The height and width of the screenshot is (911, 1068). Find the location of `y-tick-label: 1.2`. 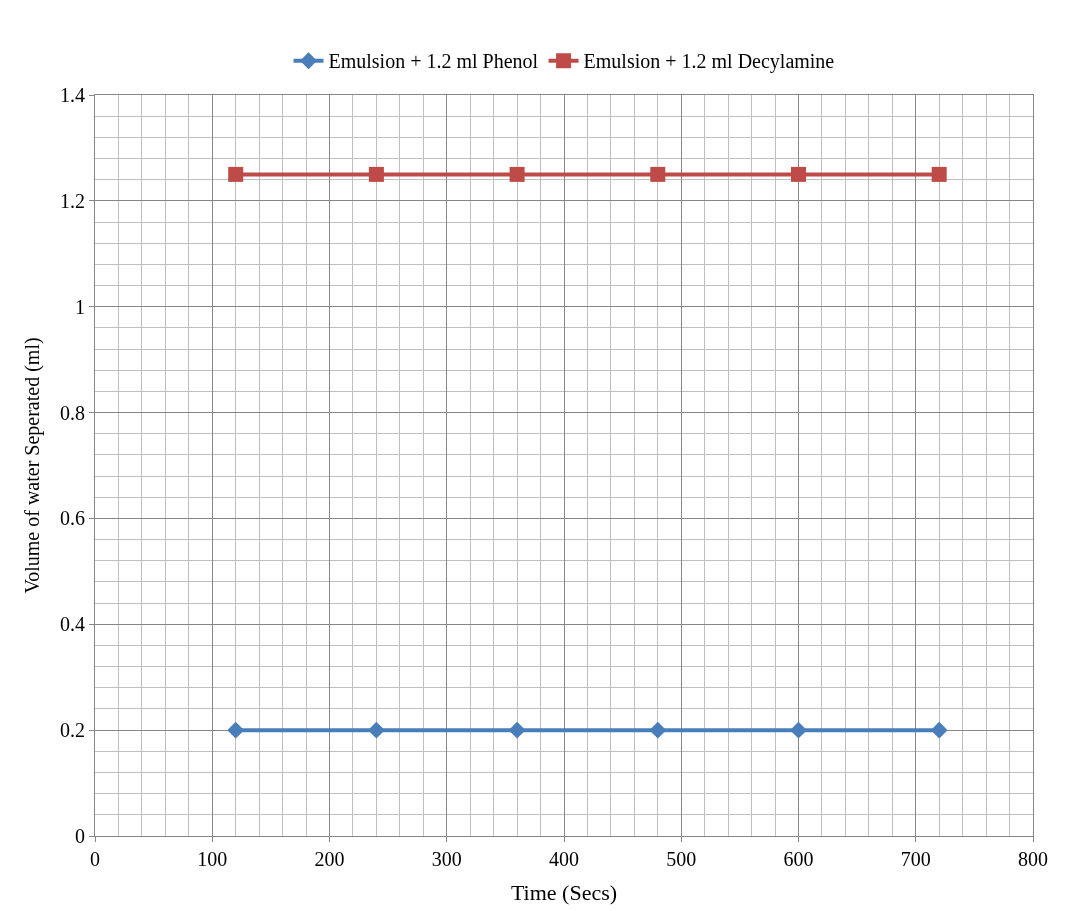

y-tick-label: 1.2 is located at coordinates (72, 200).